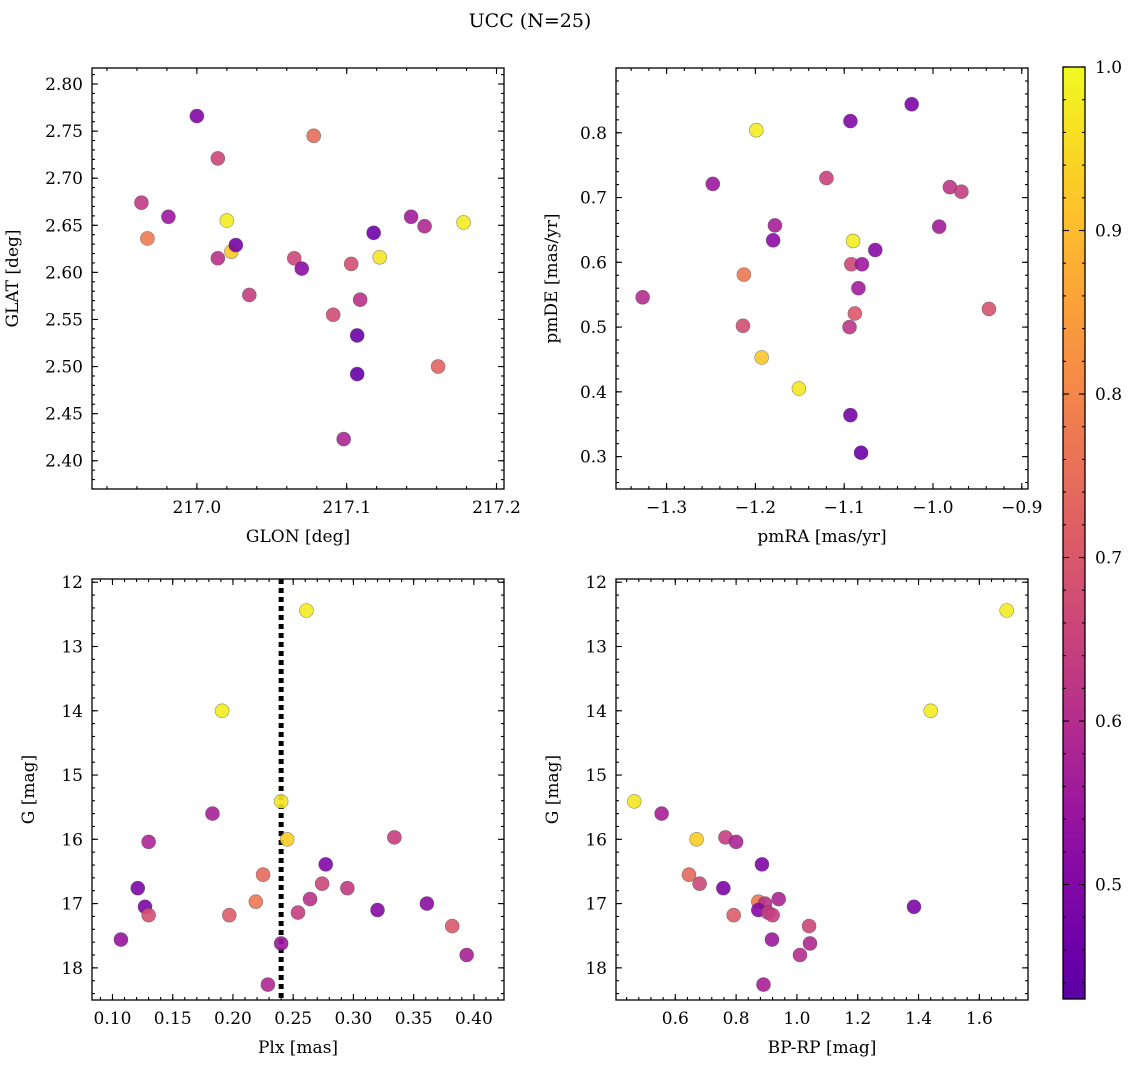 Image resolution: width=1136 pixels, height=1067 pixels. I want to click on y-tick-label: 2.50, so click(64, 368).